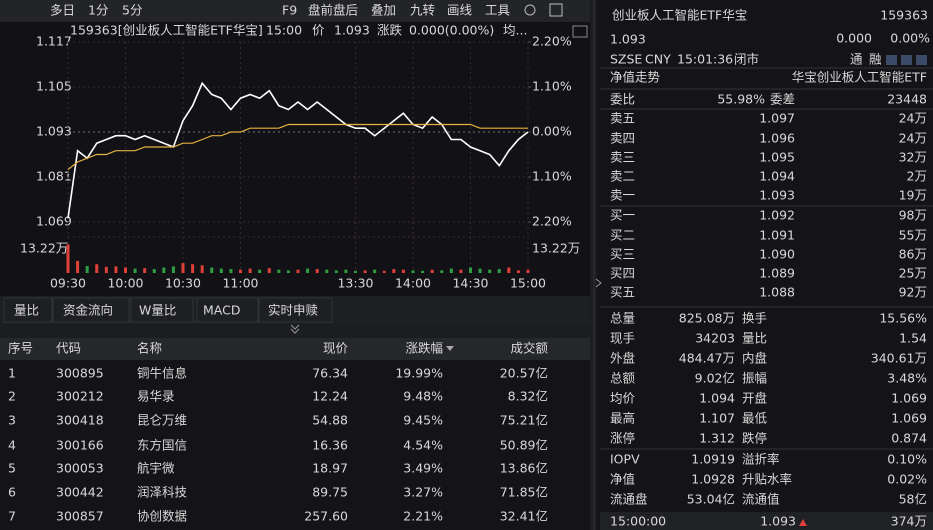  What do you see at coordinates (622, 338) in the screenshot?
I see `stat-label: 现手` at bounding box center [622, 338].